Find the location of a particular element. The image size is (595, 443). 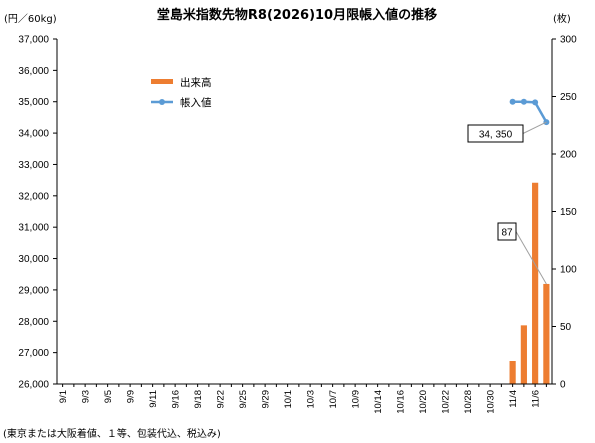

right-axis-ticks: 0 50 100 150 200 250 300 is located at coordinates (564, 213).